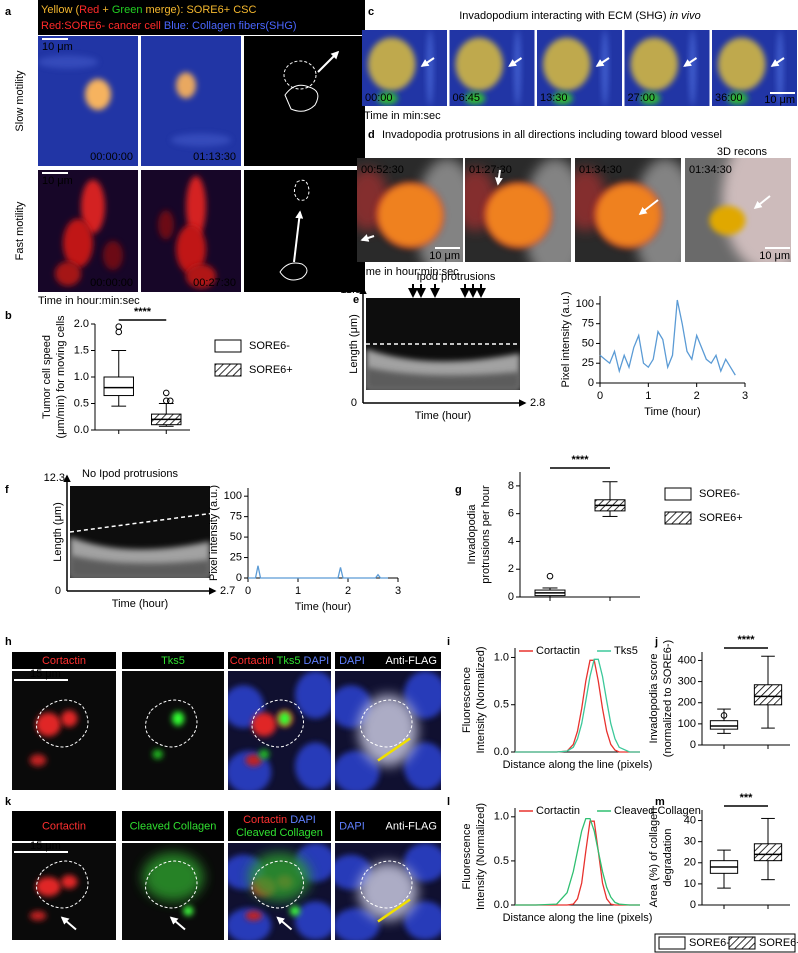 The image size is (798, 953). Describe the element at coordinates (214, 283) in the screenshot. I see `timestamp: 00:27:30` at that location.